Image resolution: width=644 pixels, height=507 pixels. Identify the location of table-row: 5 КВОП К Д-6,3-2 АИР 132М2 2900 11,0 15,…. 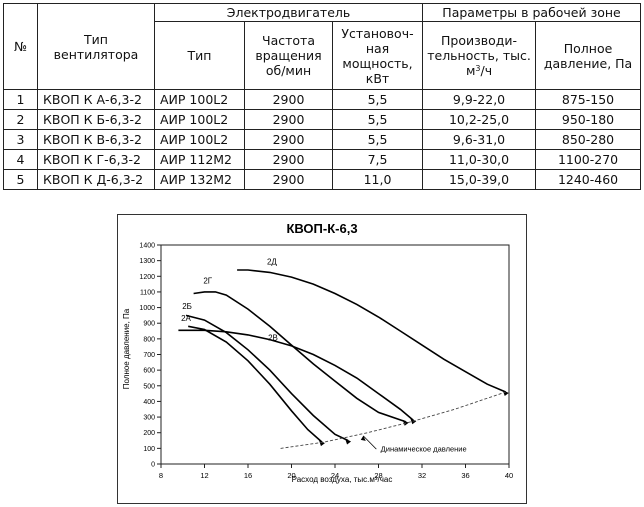
(322, 179).